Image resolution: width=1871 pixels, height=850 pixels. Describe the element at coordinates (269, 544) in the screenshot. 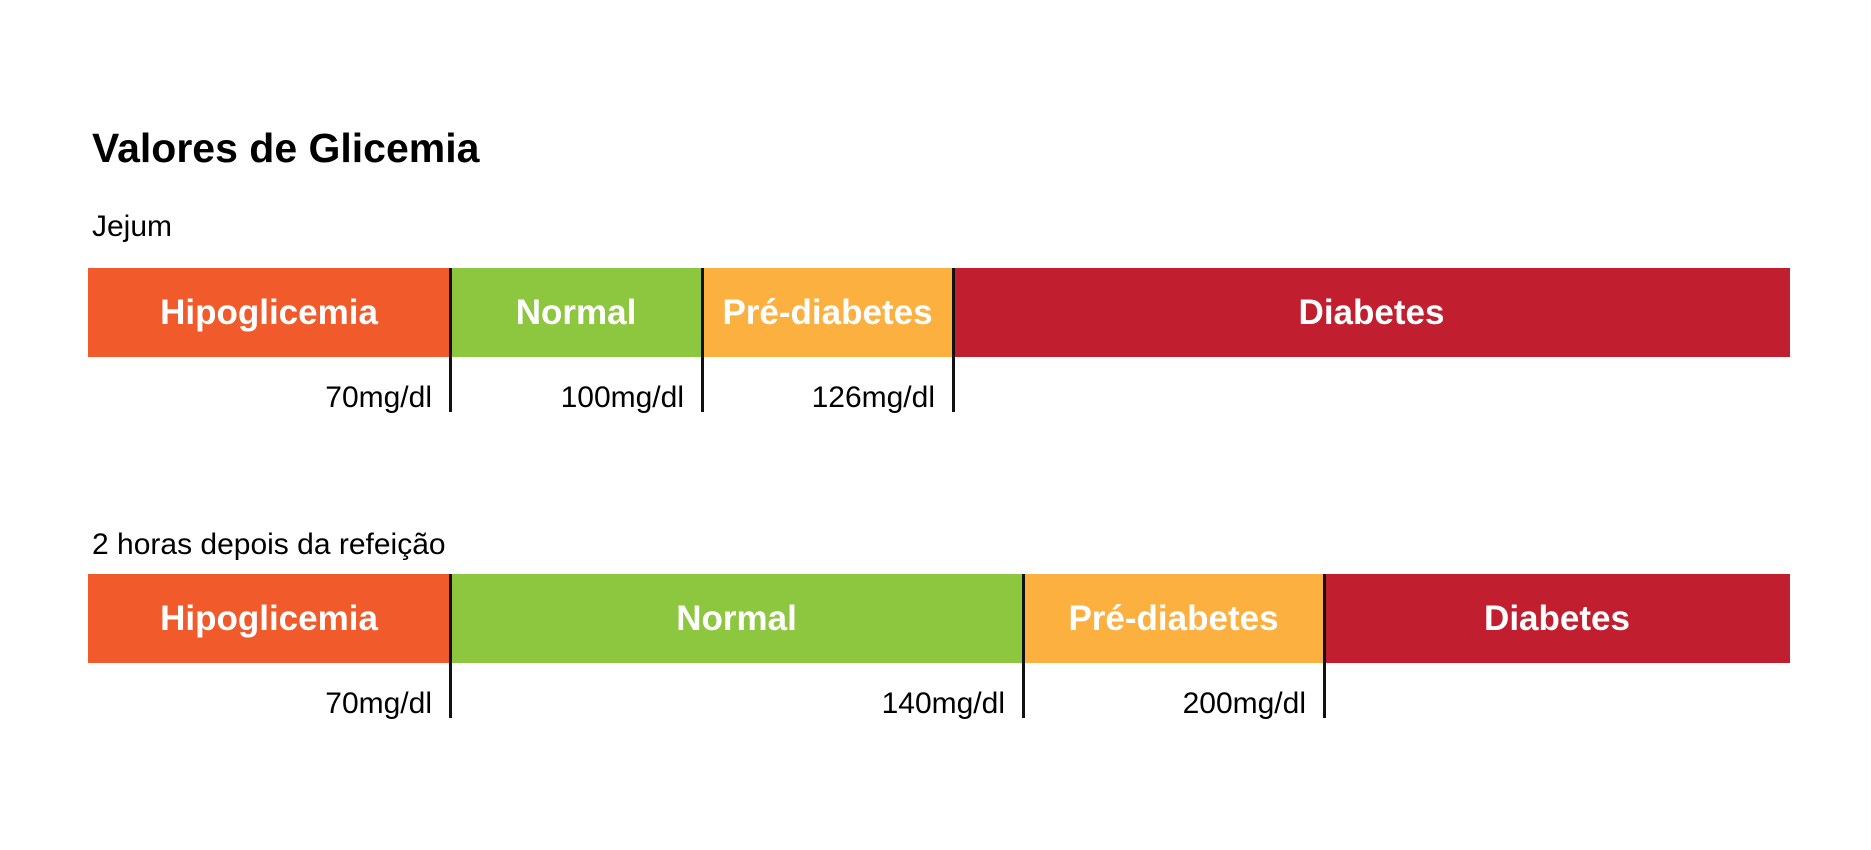

I see `post-meal-label: 2 horas depois da refeição` at that location.